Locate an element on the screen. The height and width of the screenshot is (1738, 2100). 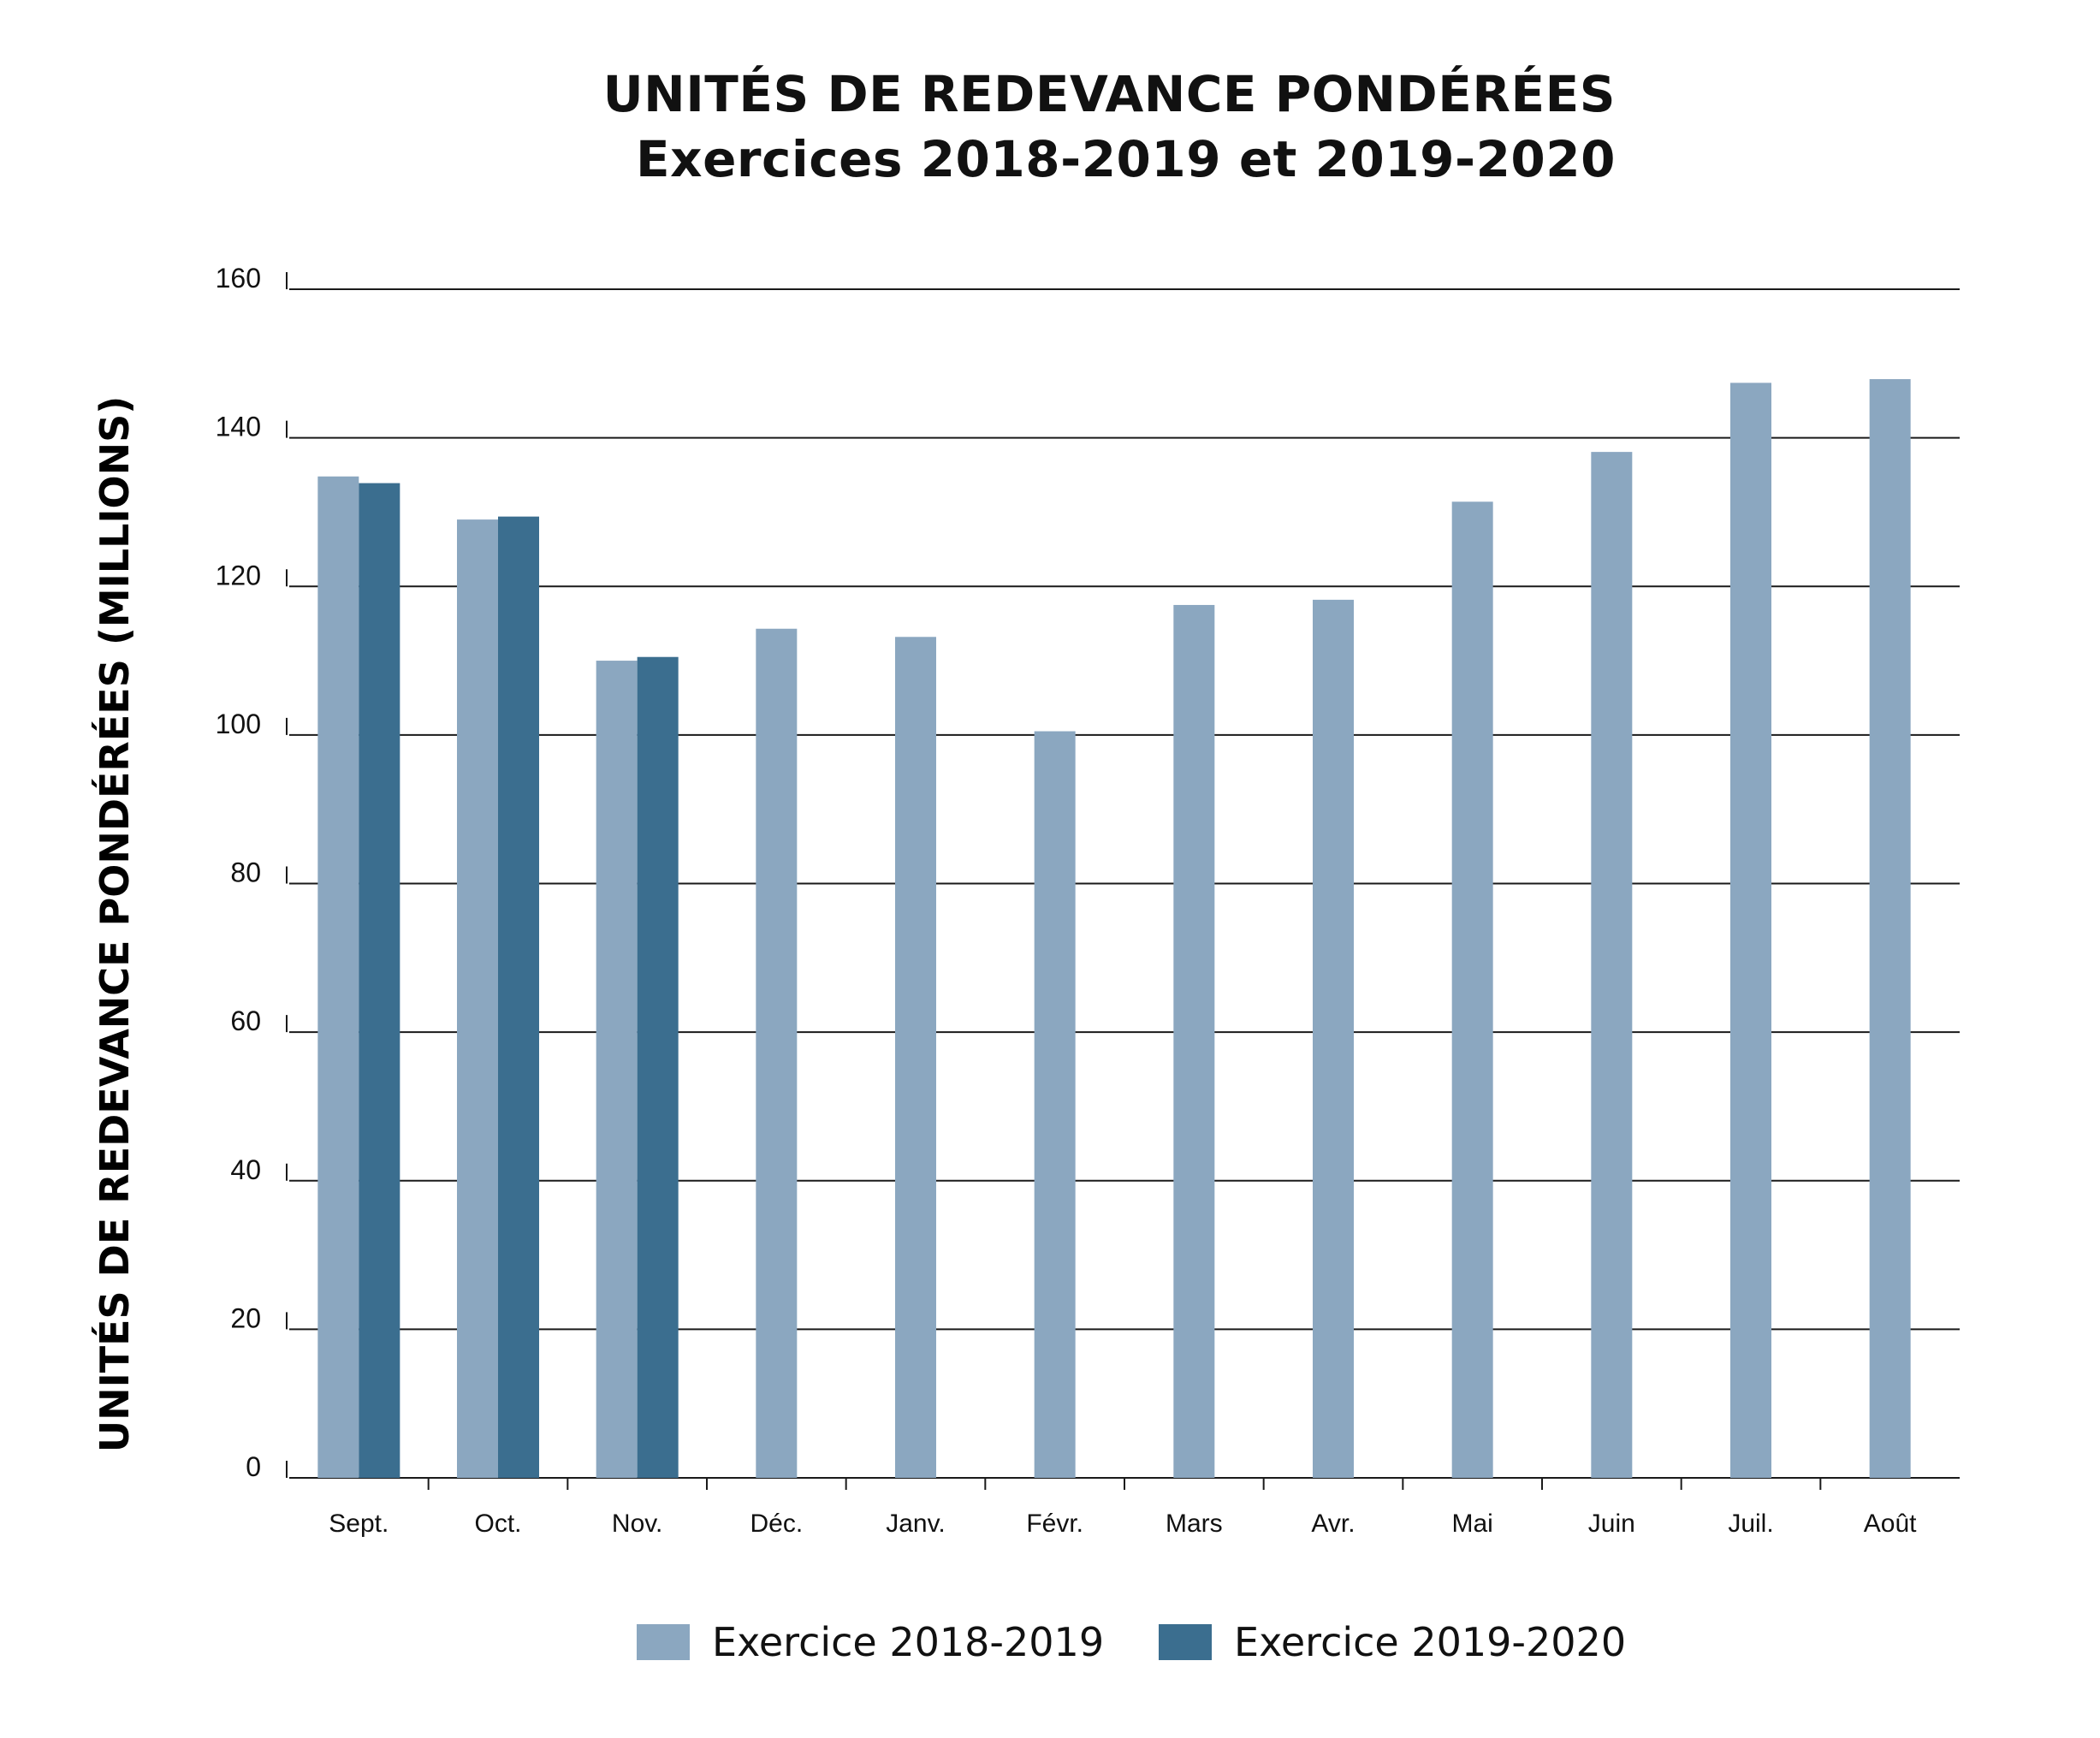
x-tick-label-2: Oct. is located at coordinates (497, 1524).